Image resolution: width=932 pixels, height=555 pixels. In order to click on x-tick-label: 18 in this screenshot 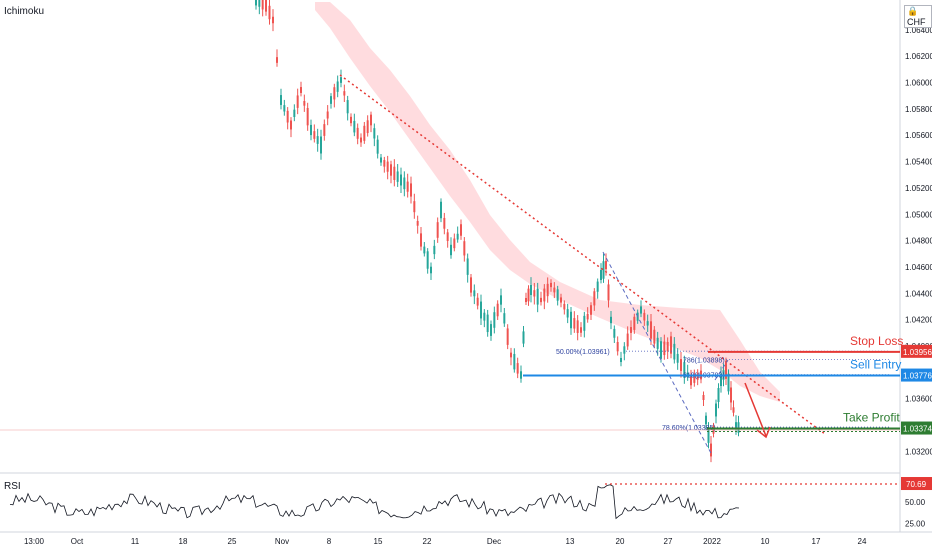, I will do `click(183, 541)`.